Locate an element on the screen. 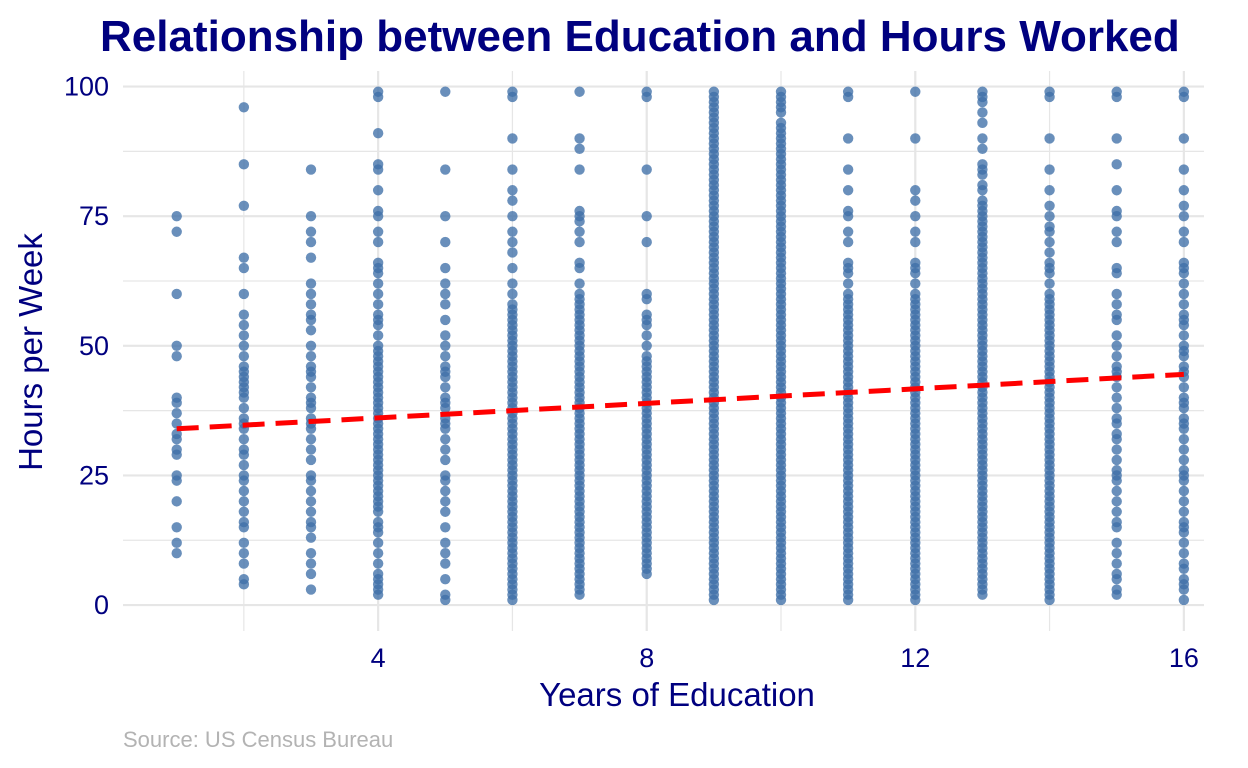 The width and height of the screenshot is (1248, 768). x-tick-label: 12 is located at coordinates (915, 658).